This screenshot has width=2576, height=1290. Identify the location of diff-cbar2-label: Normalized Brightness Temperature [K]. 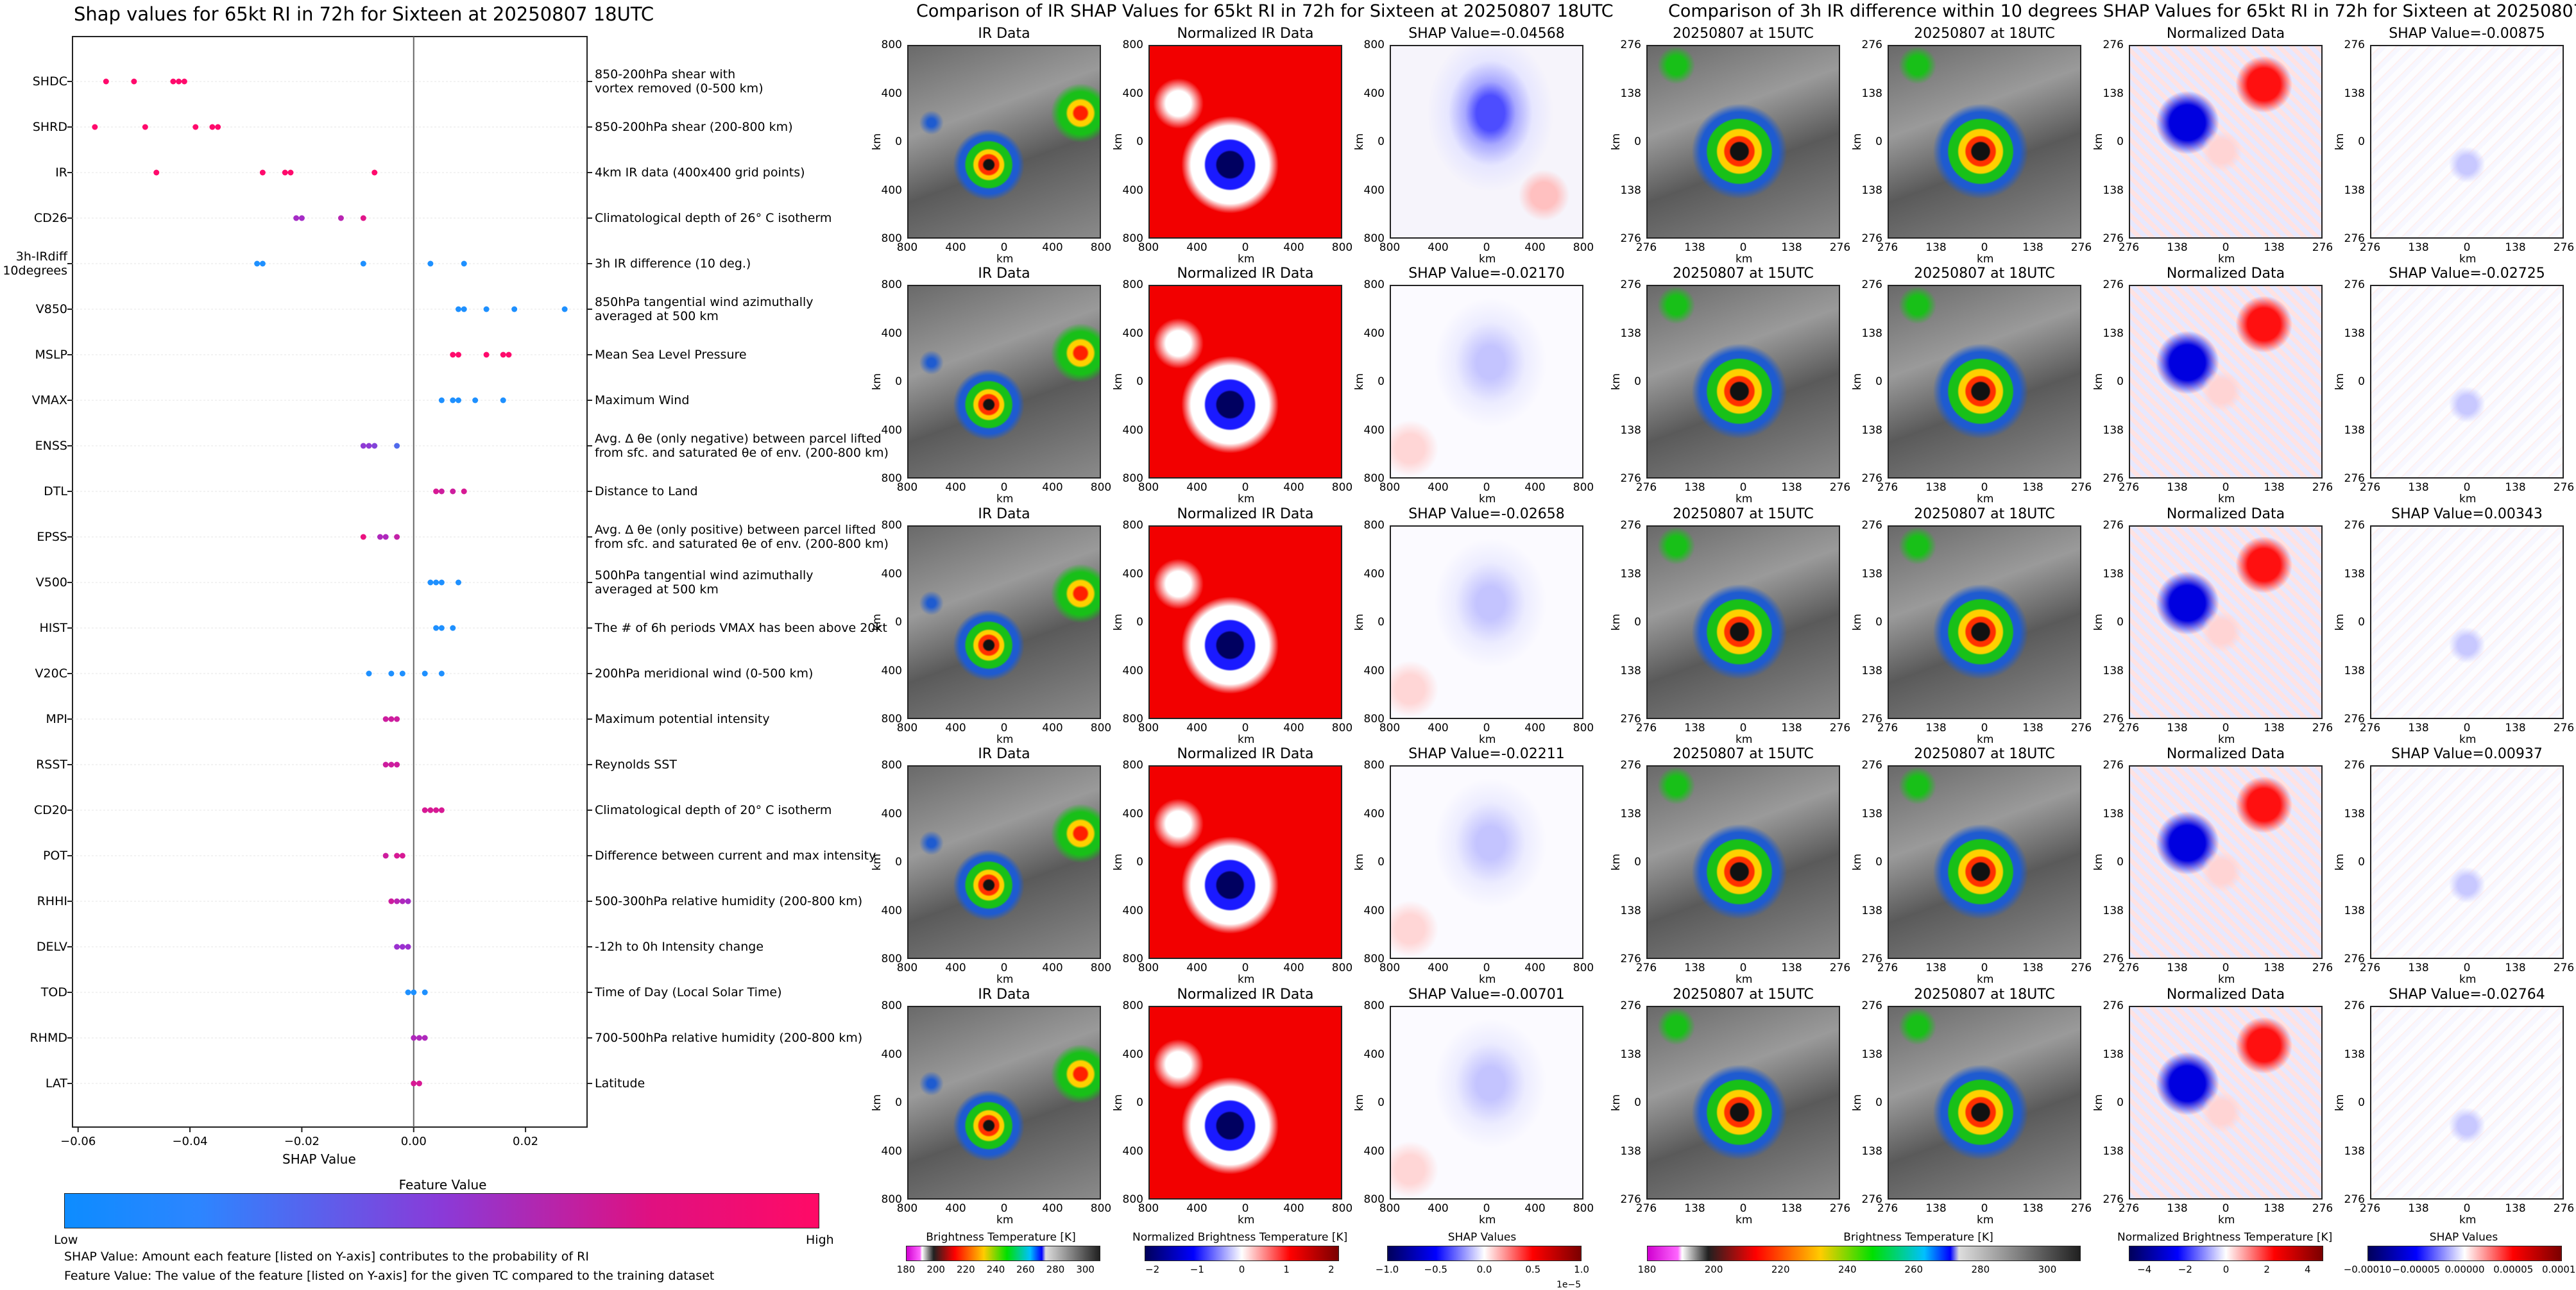
(2225, 1237).